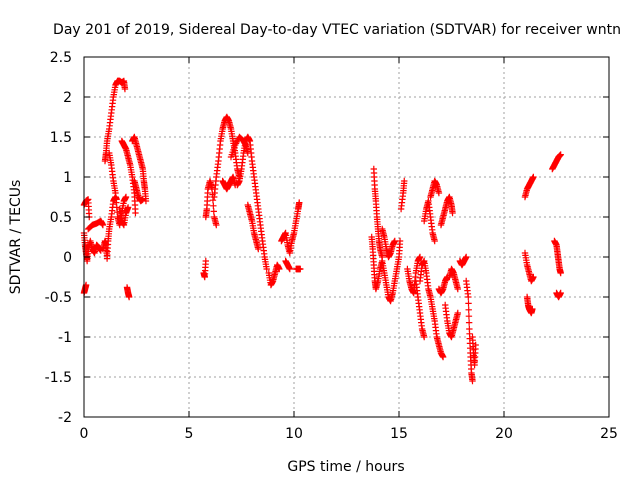 The image size is (640, 480). Describe the element at coordinates (504, 434) in the screenshot. I see `x-tick-label: 20` at that location.